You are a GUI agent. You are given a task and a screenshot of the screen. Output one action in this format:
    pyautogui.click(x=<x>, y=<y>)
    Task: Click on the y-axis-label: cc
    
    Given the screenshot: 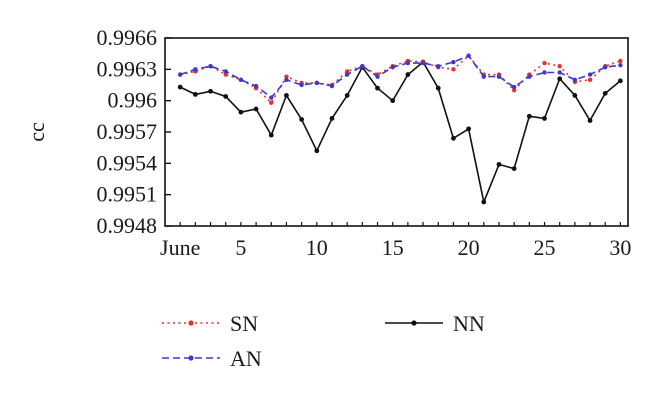 What is the action you would take?
    pyautogui.click(x=36, y=132)
    